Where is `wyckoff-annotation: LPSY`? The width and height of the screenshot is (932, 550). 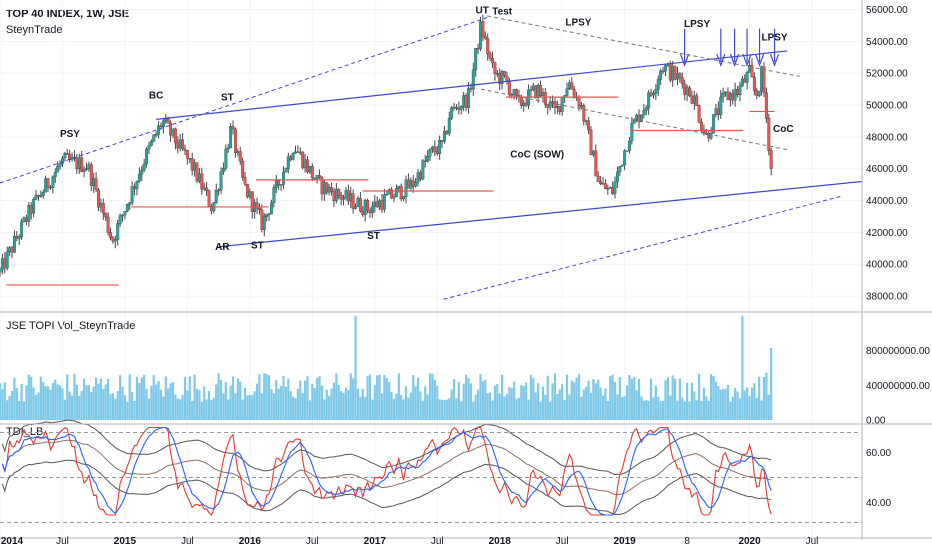 wyckoff-annotation: LPSY is located at coordinates (697, 24).